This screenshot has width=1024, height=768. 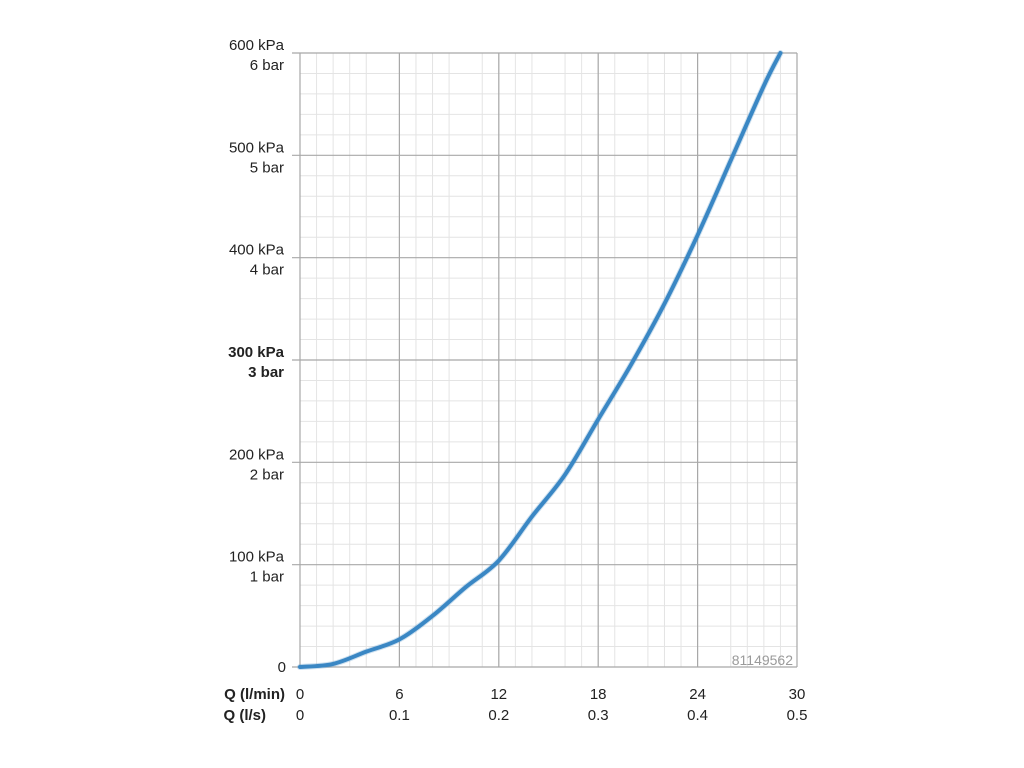 I want to click on x-tick-label-lmin: 18, so click(x=598, y=694).